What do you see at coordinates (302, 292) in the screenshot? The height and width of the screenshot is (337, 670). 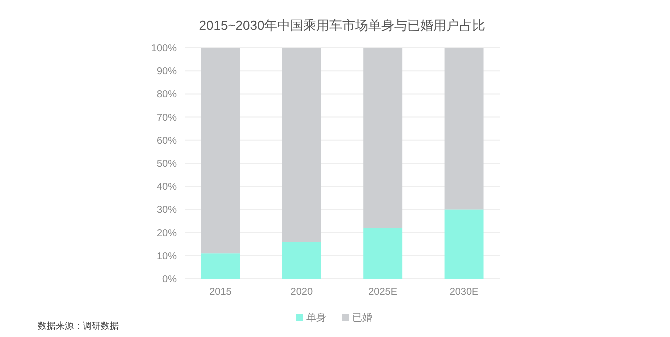 I see `x-tick-label: 2020` at bounding box center [302, 292].